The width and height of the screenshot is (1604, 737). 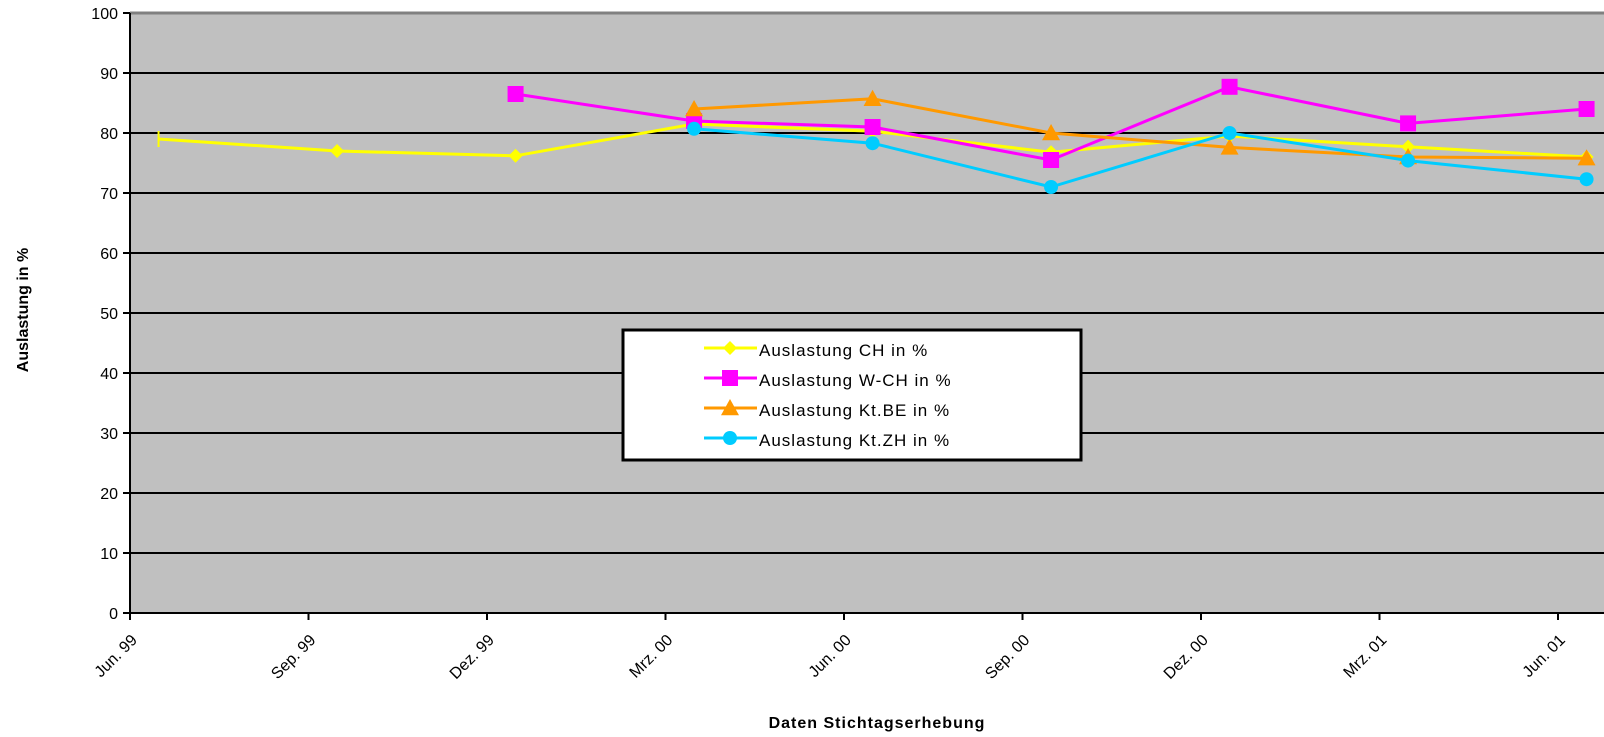 I want to click on x-tick-label: Sep. 99, so click(x=293, y=657).